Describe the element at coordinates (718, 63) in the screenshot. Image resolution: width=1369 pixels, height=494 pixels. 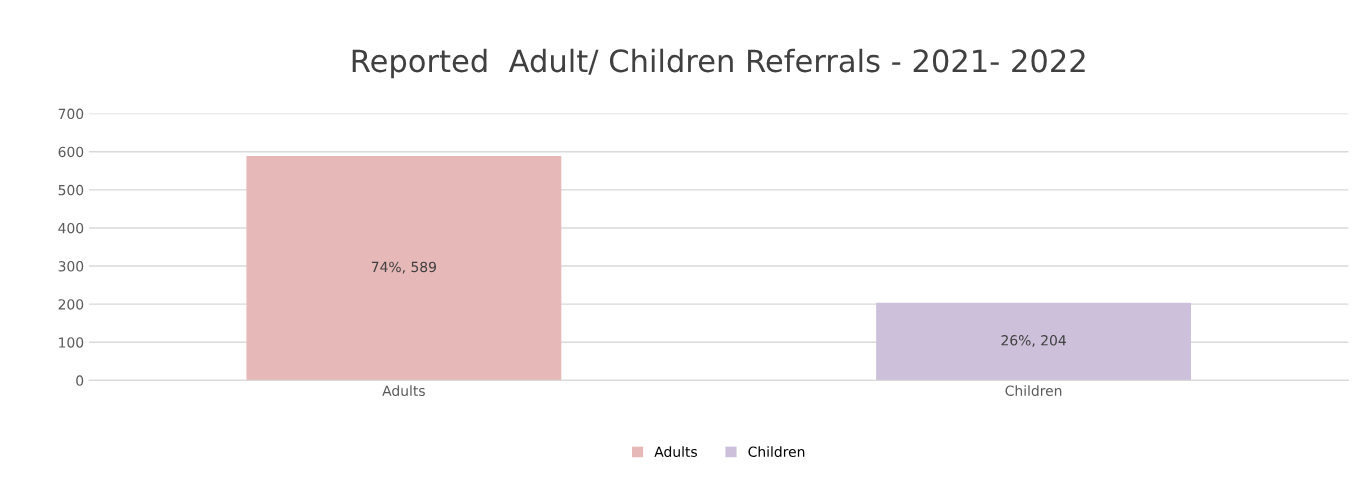
I see `chart-title: Reported Adult/ Children Referrals - 2021- 2022` at that location.